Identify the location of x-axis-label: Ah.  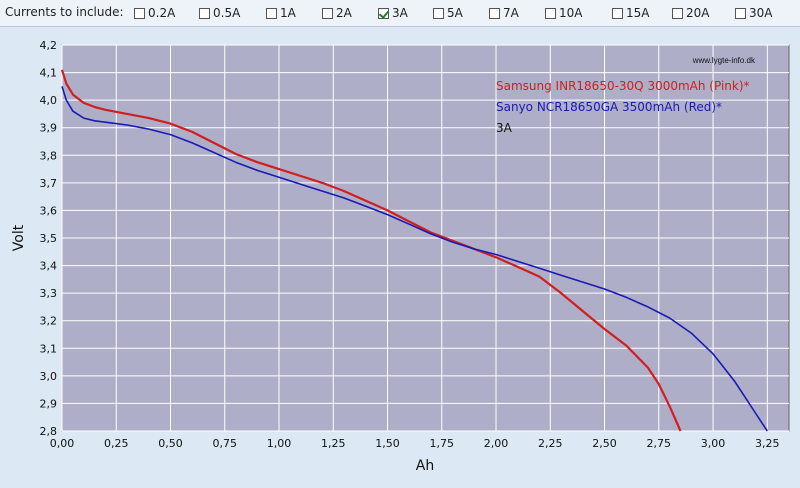
(425, 466).